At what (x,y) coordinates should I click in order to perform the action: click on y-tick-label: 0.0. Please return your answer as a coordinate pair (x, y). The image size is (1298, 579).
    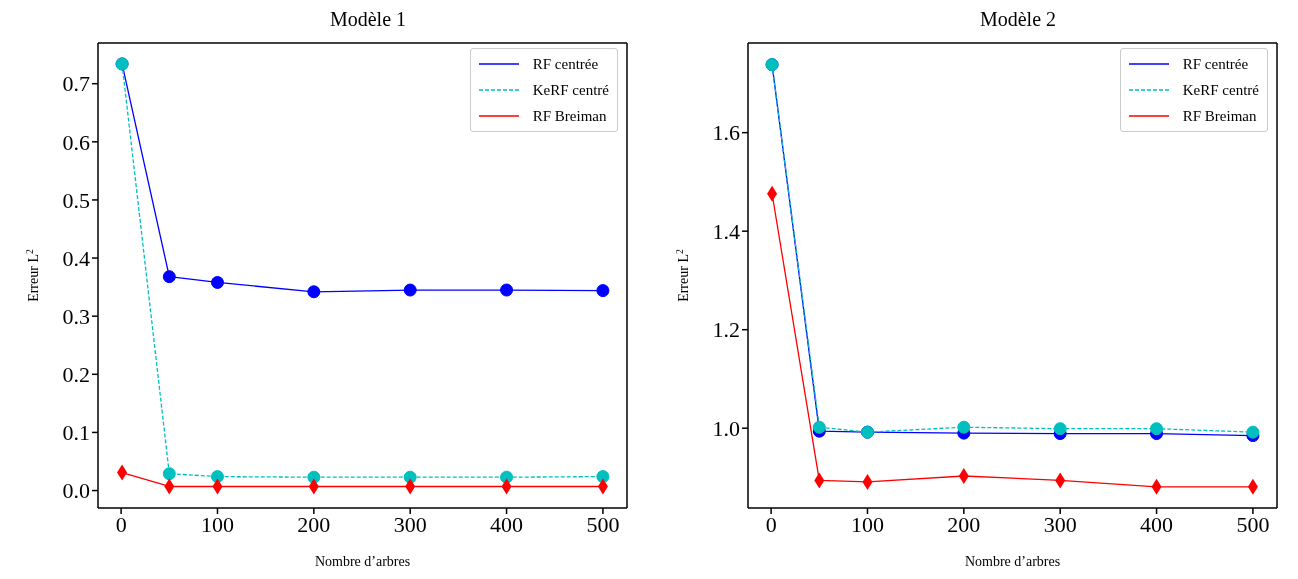
    Looking at the image, I should click on (76, 491).